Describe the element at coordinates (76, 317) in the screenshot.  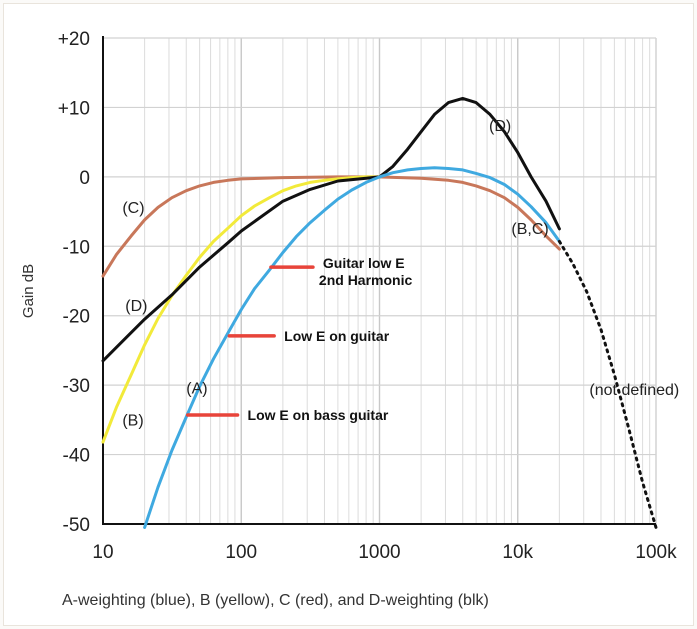
I see `y-tick-label: -20` at that location.